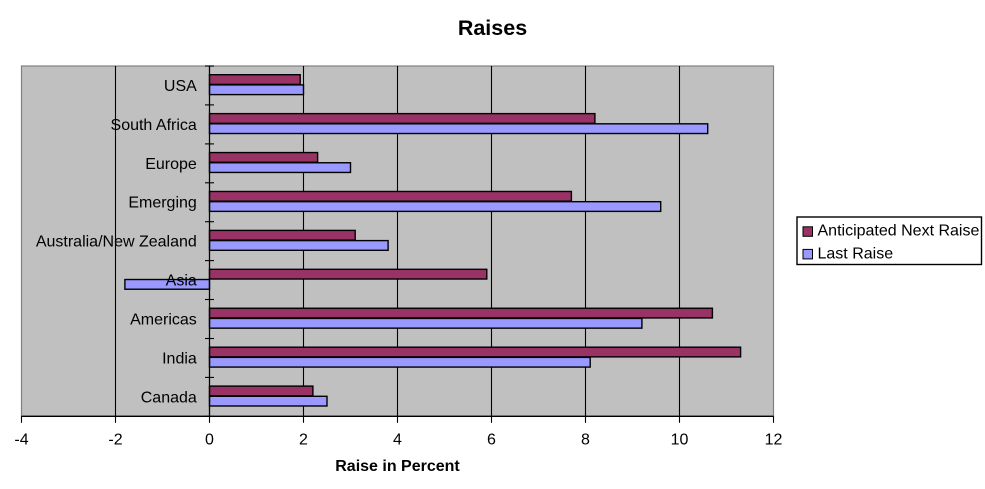  I want to click on svg-text: USA, so click(180, 86).